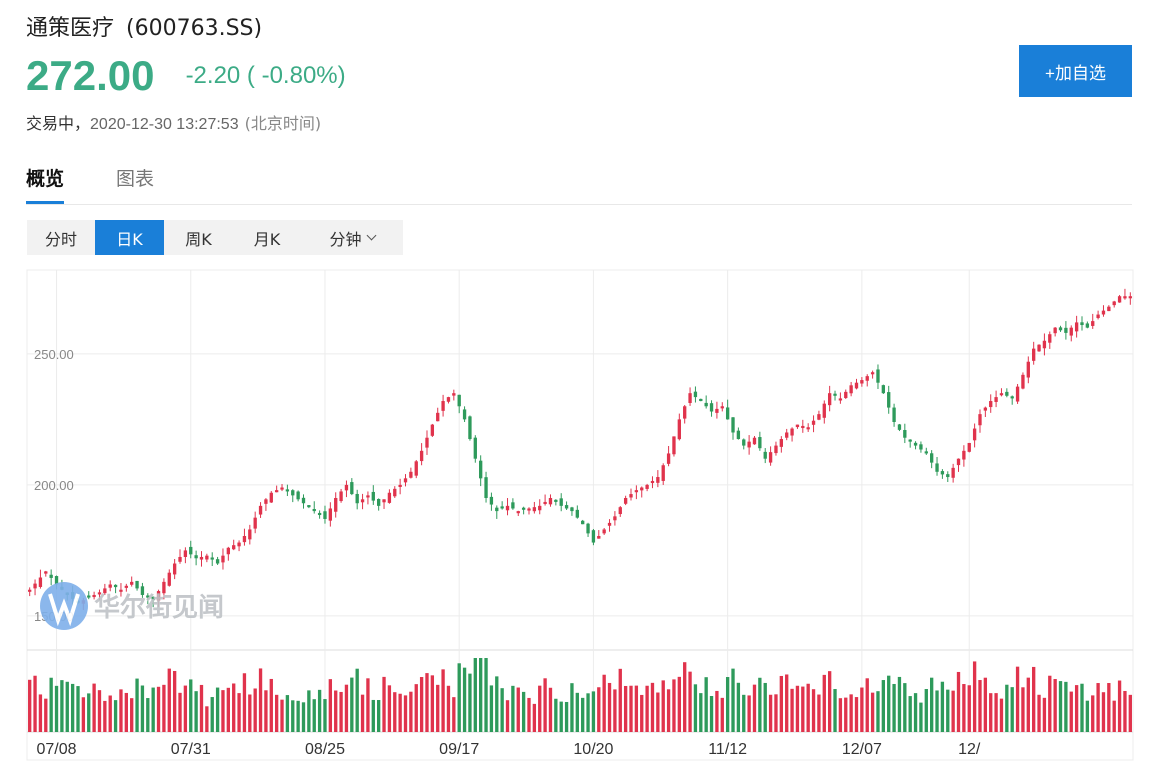 The image size is (1151, 780). What do you see at coordinates (352, 237) in the screenshot?
I see `period-minute-dropdown: 分钟` at bounding box center [352, 237].